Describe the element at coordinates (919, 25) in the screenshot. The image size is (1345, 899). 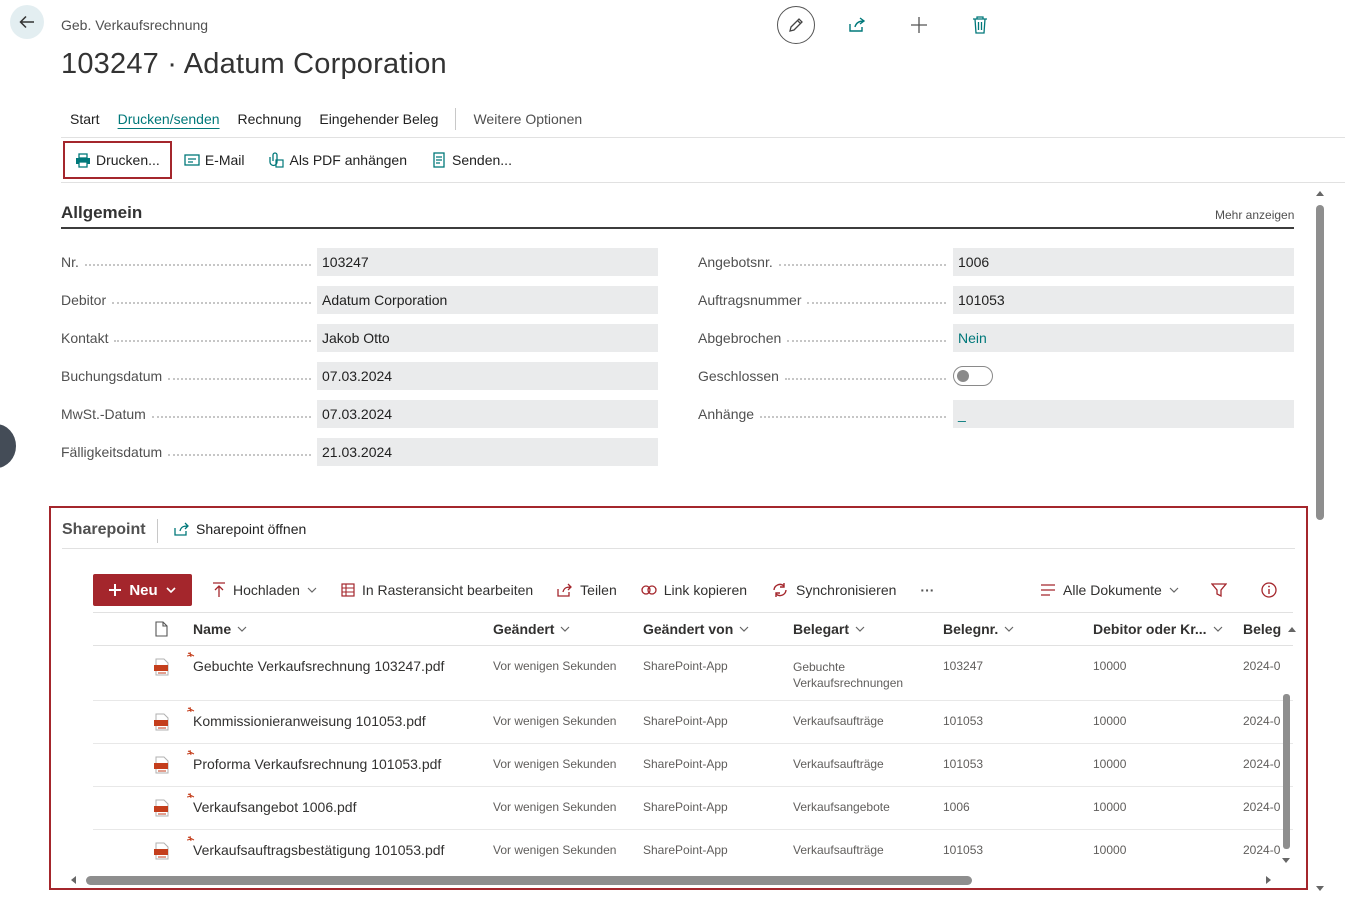
I see `add-button` at that location.